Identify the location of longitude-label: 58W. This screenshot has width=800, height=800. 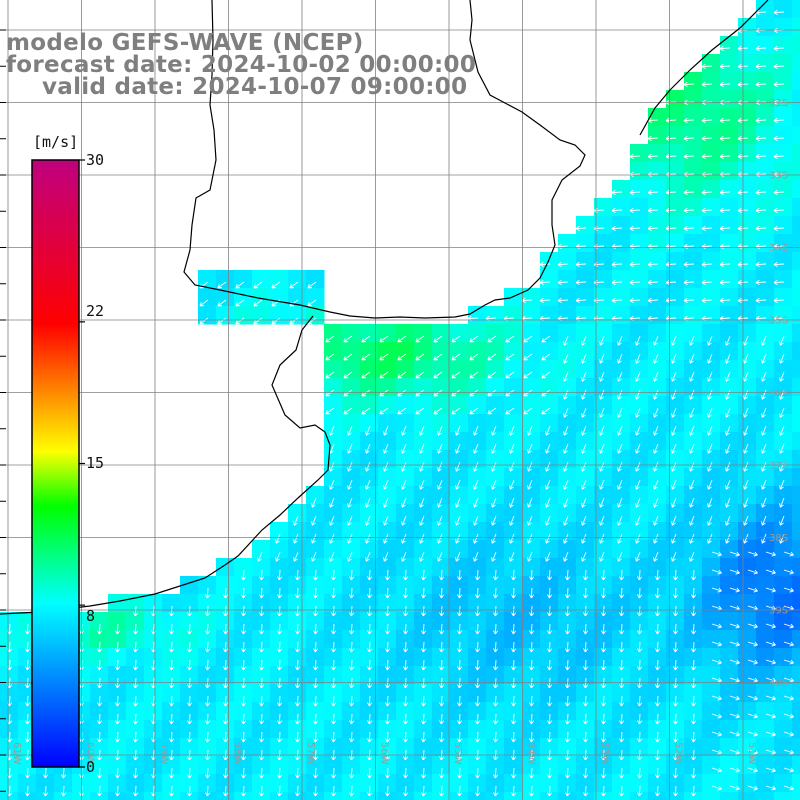
(237, 753).